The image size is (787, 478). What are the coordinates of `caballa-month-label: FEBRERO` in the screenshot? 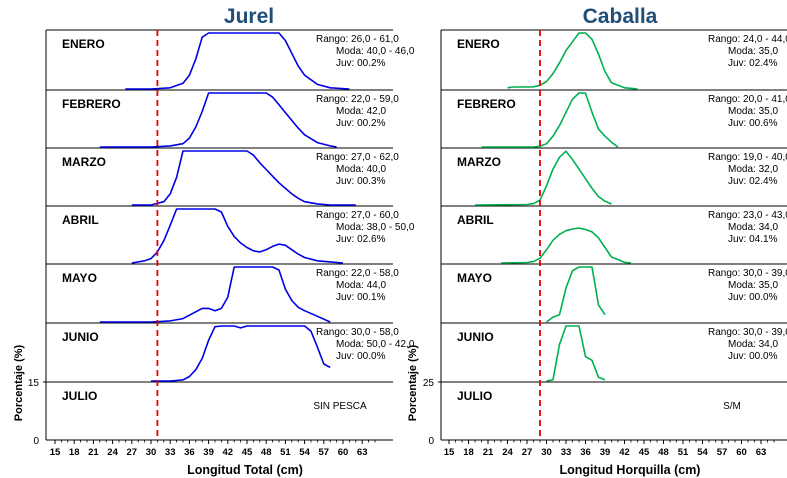 It's located at (486, 104).